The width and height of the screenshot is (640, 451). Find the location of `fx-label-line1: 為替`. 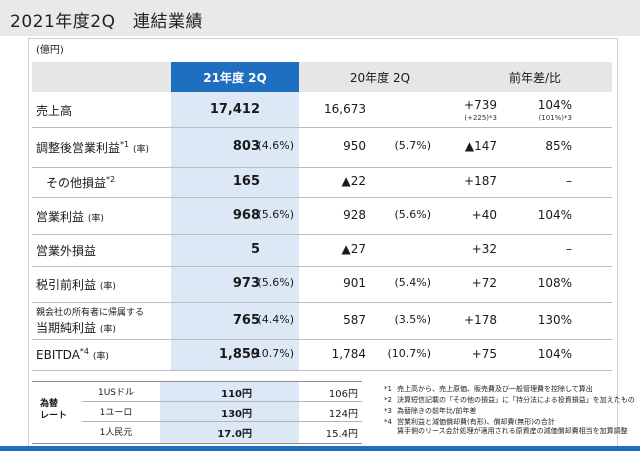

fx-label-line1: 為替 is located at coordinates (49, 404).